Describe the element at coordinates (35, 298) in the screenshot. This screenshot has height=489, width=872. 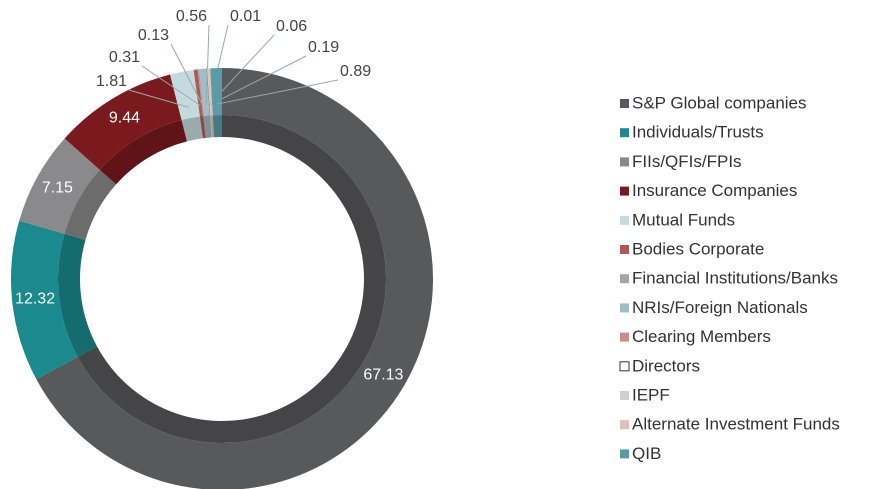
I see `data-label: 12.32` at that location.